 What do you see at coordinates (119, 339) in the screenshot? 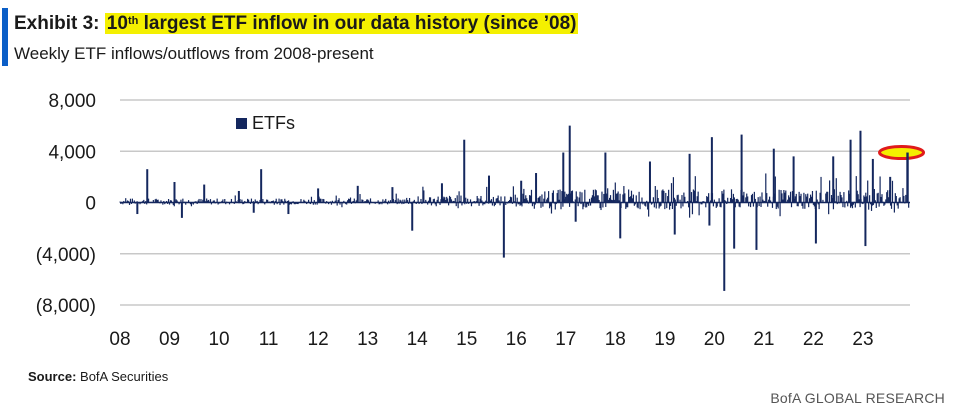
I see `x-tick-label: 08` at bounding box center [119, 339].